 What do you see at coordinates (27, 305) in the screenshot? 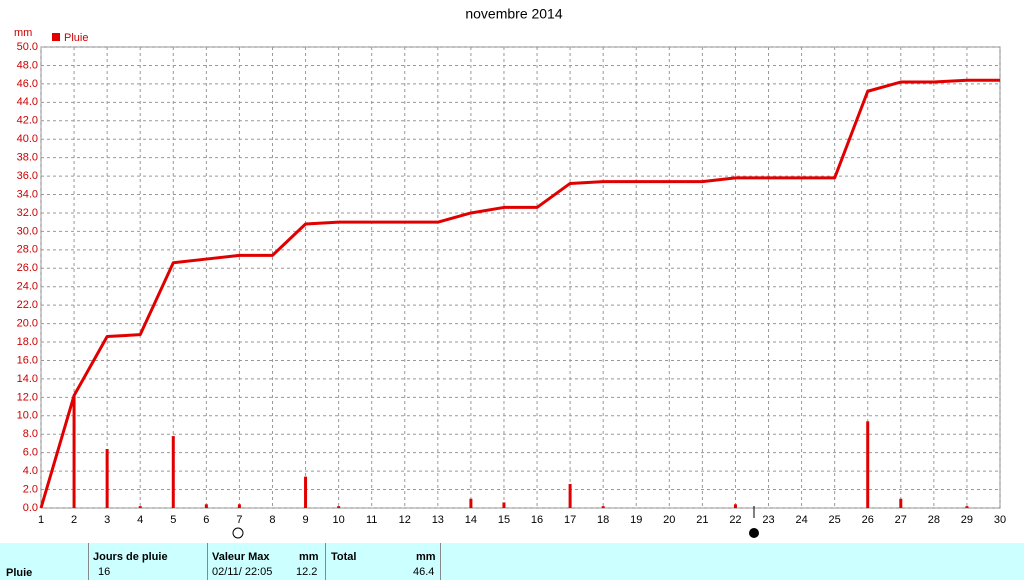
I see `y-tick-label: 22.0` at bounding box center [27, 305].